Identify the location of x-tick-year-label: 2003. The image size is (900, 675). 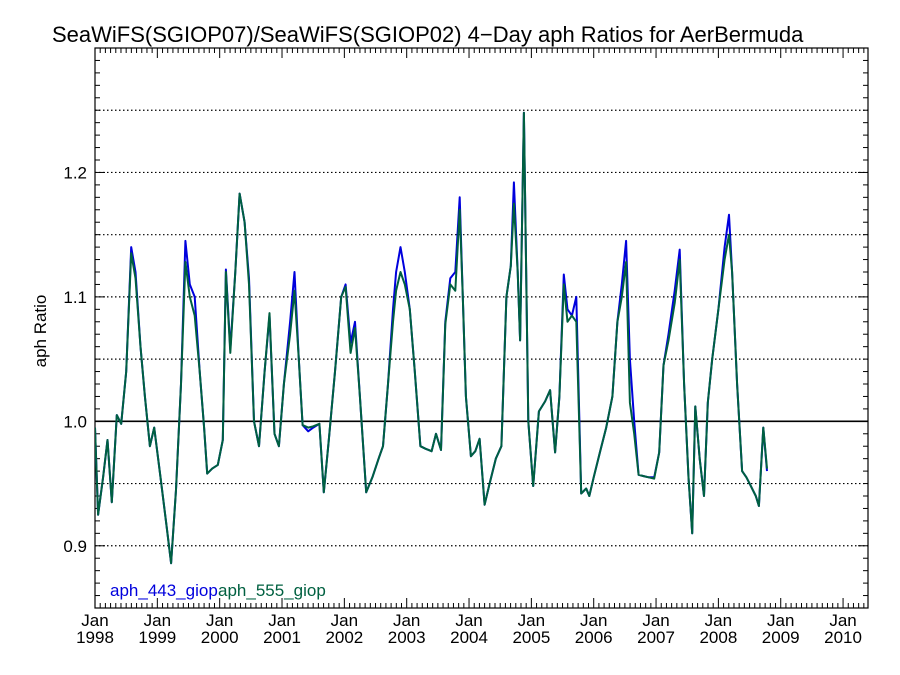
(407, 637).